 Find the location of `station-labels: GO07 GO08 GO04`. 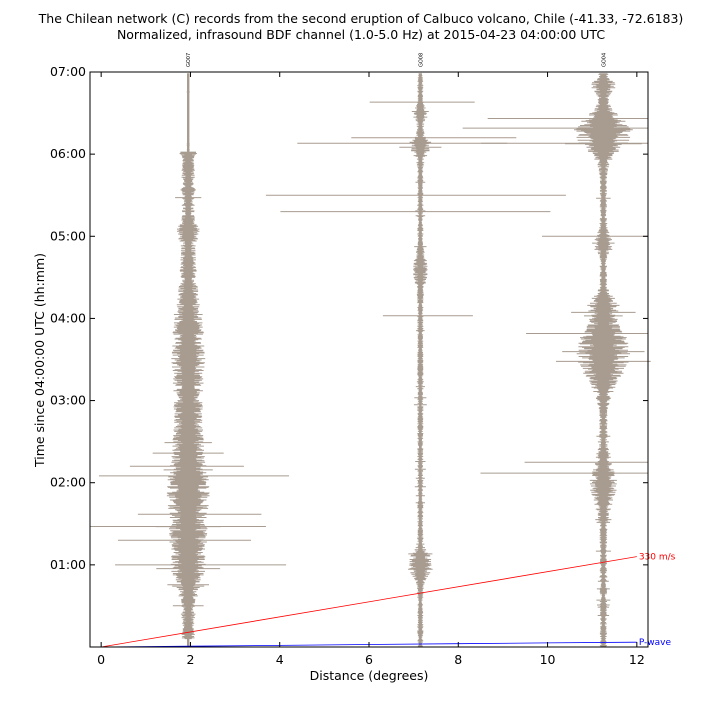

station-labels: GO07 GO08 GO04 is located at coordinates (396, 60).